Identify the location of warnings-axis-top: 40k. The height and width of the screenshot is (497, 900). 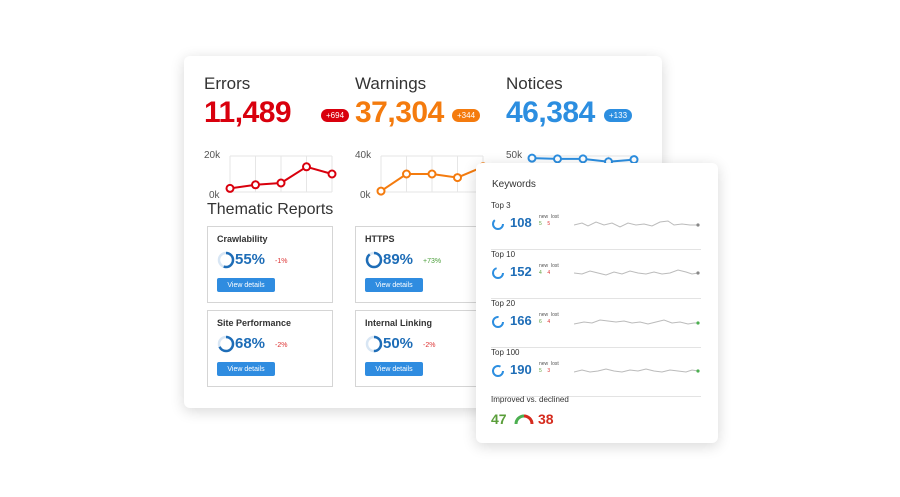
(363, 155).